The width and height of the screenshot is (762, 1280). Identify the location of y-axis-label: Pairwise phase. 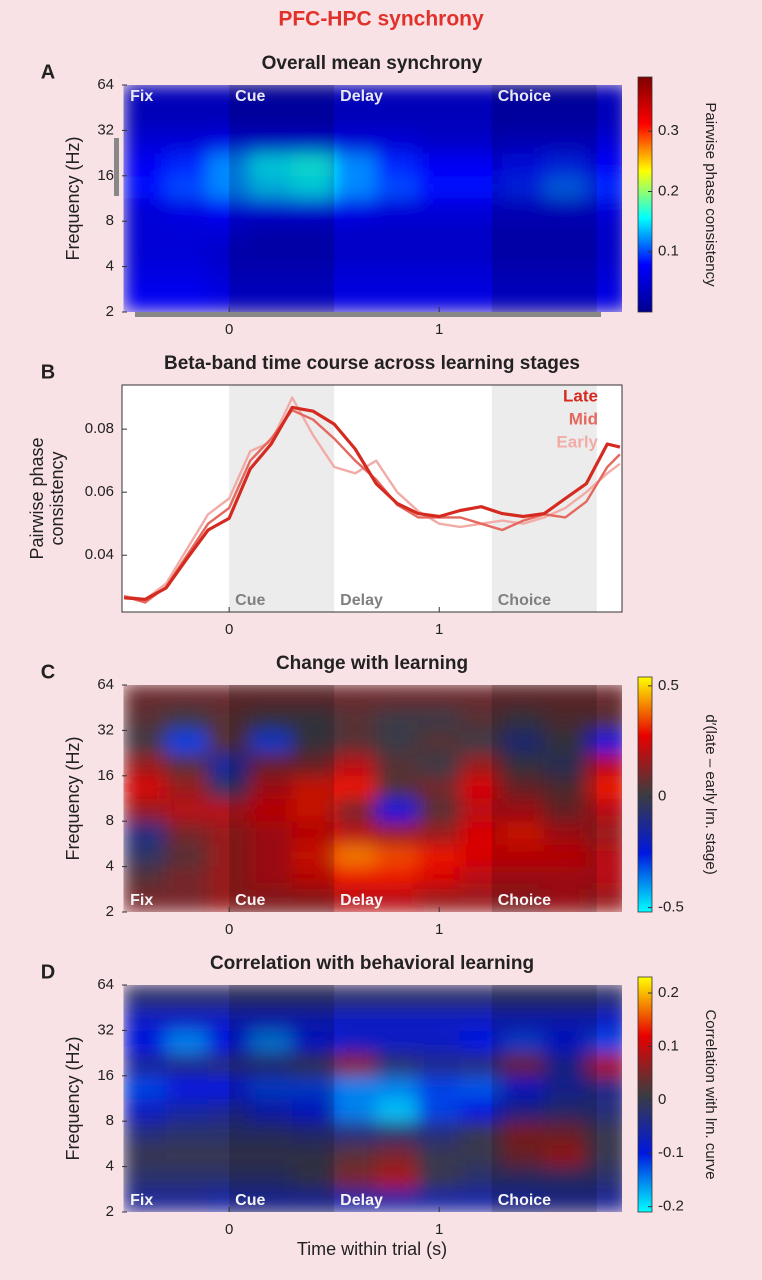
(37, 498).